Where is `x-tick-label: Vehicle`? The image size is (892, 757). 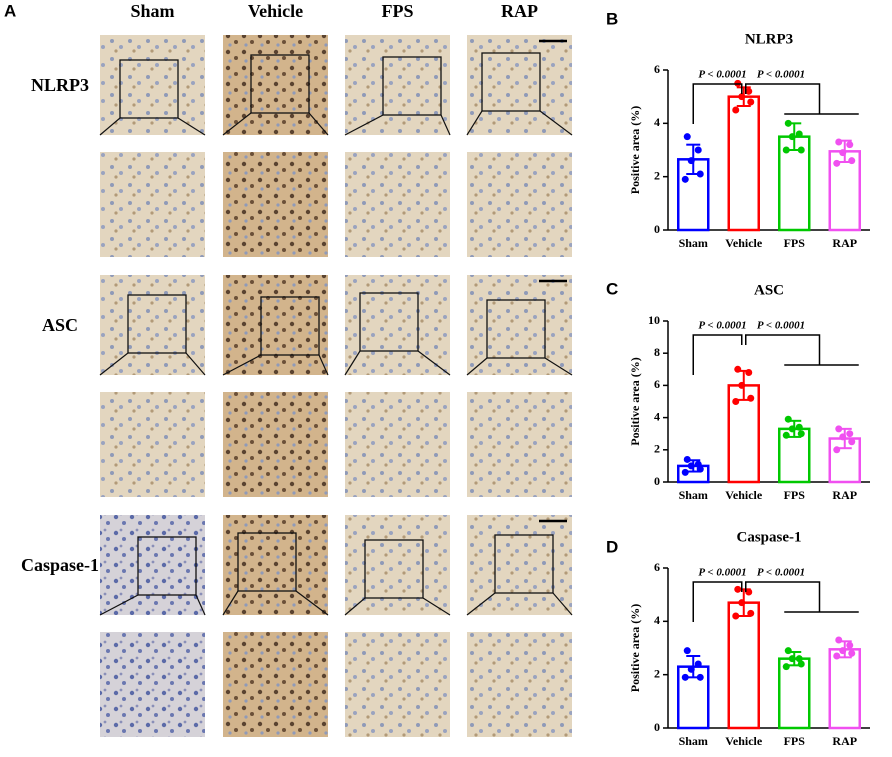
x-tick-label: Vehicle is located at coordinates (744, 741).